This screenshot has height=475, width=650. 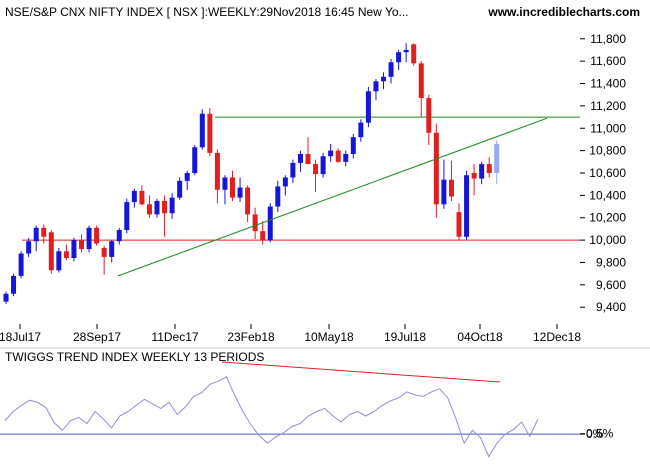 I want to click on indicator-tick-label: 0.5%, so click(x=600, y=434).